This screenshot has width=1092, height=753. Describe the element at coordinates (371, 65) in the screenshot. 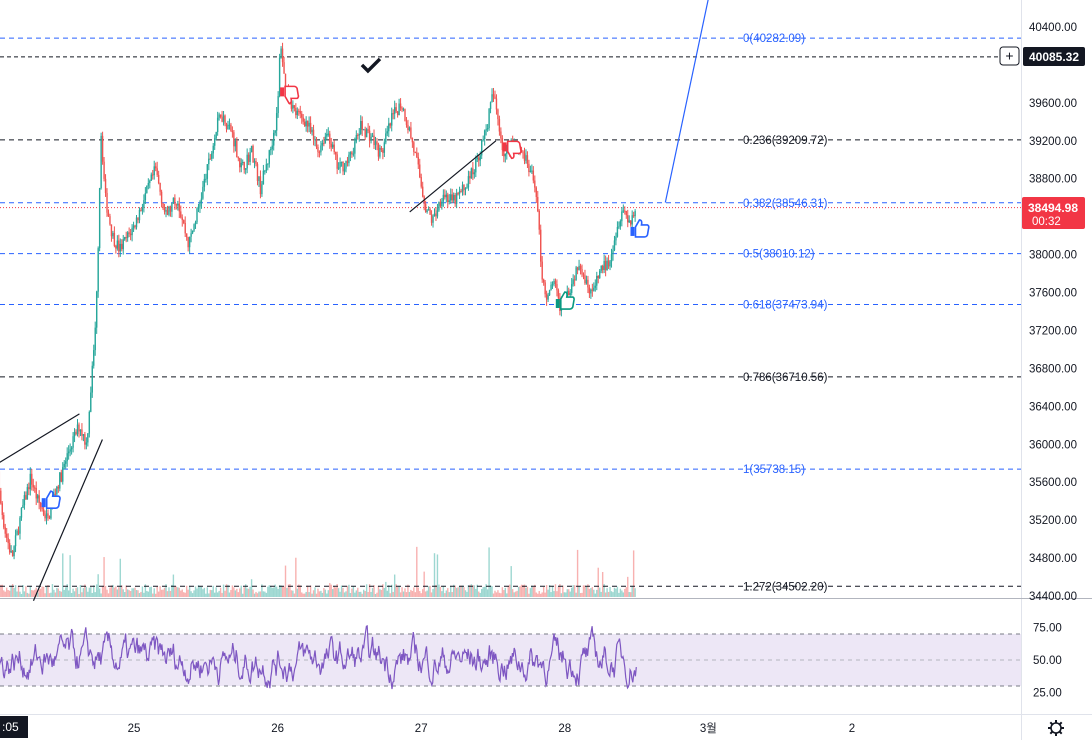

I see `checkmark-icon` at that location.